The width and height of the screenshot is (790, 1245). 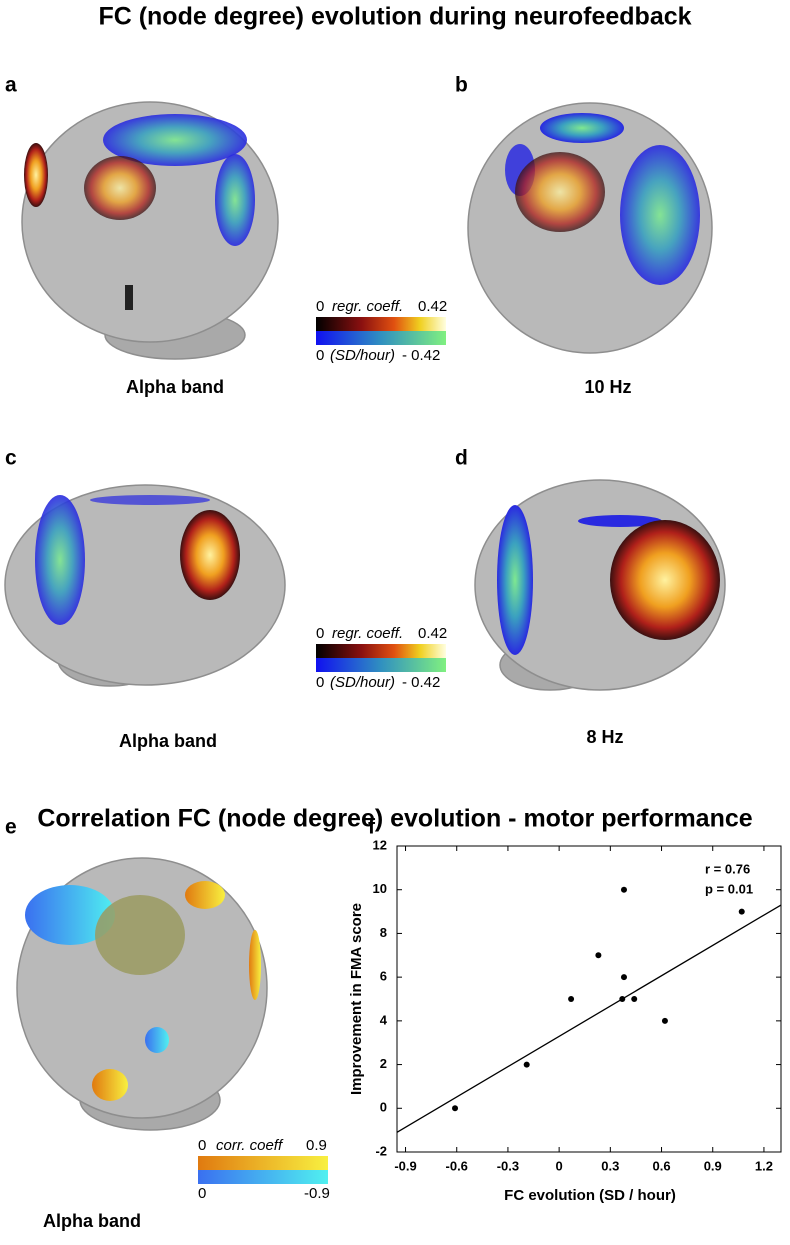 I want to click on y-tick-label: -2, so click(x=381, y=1150).